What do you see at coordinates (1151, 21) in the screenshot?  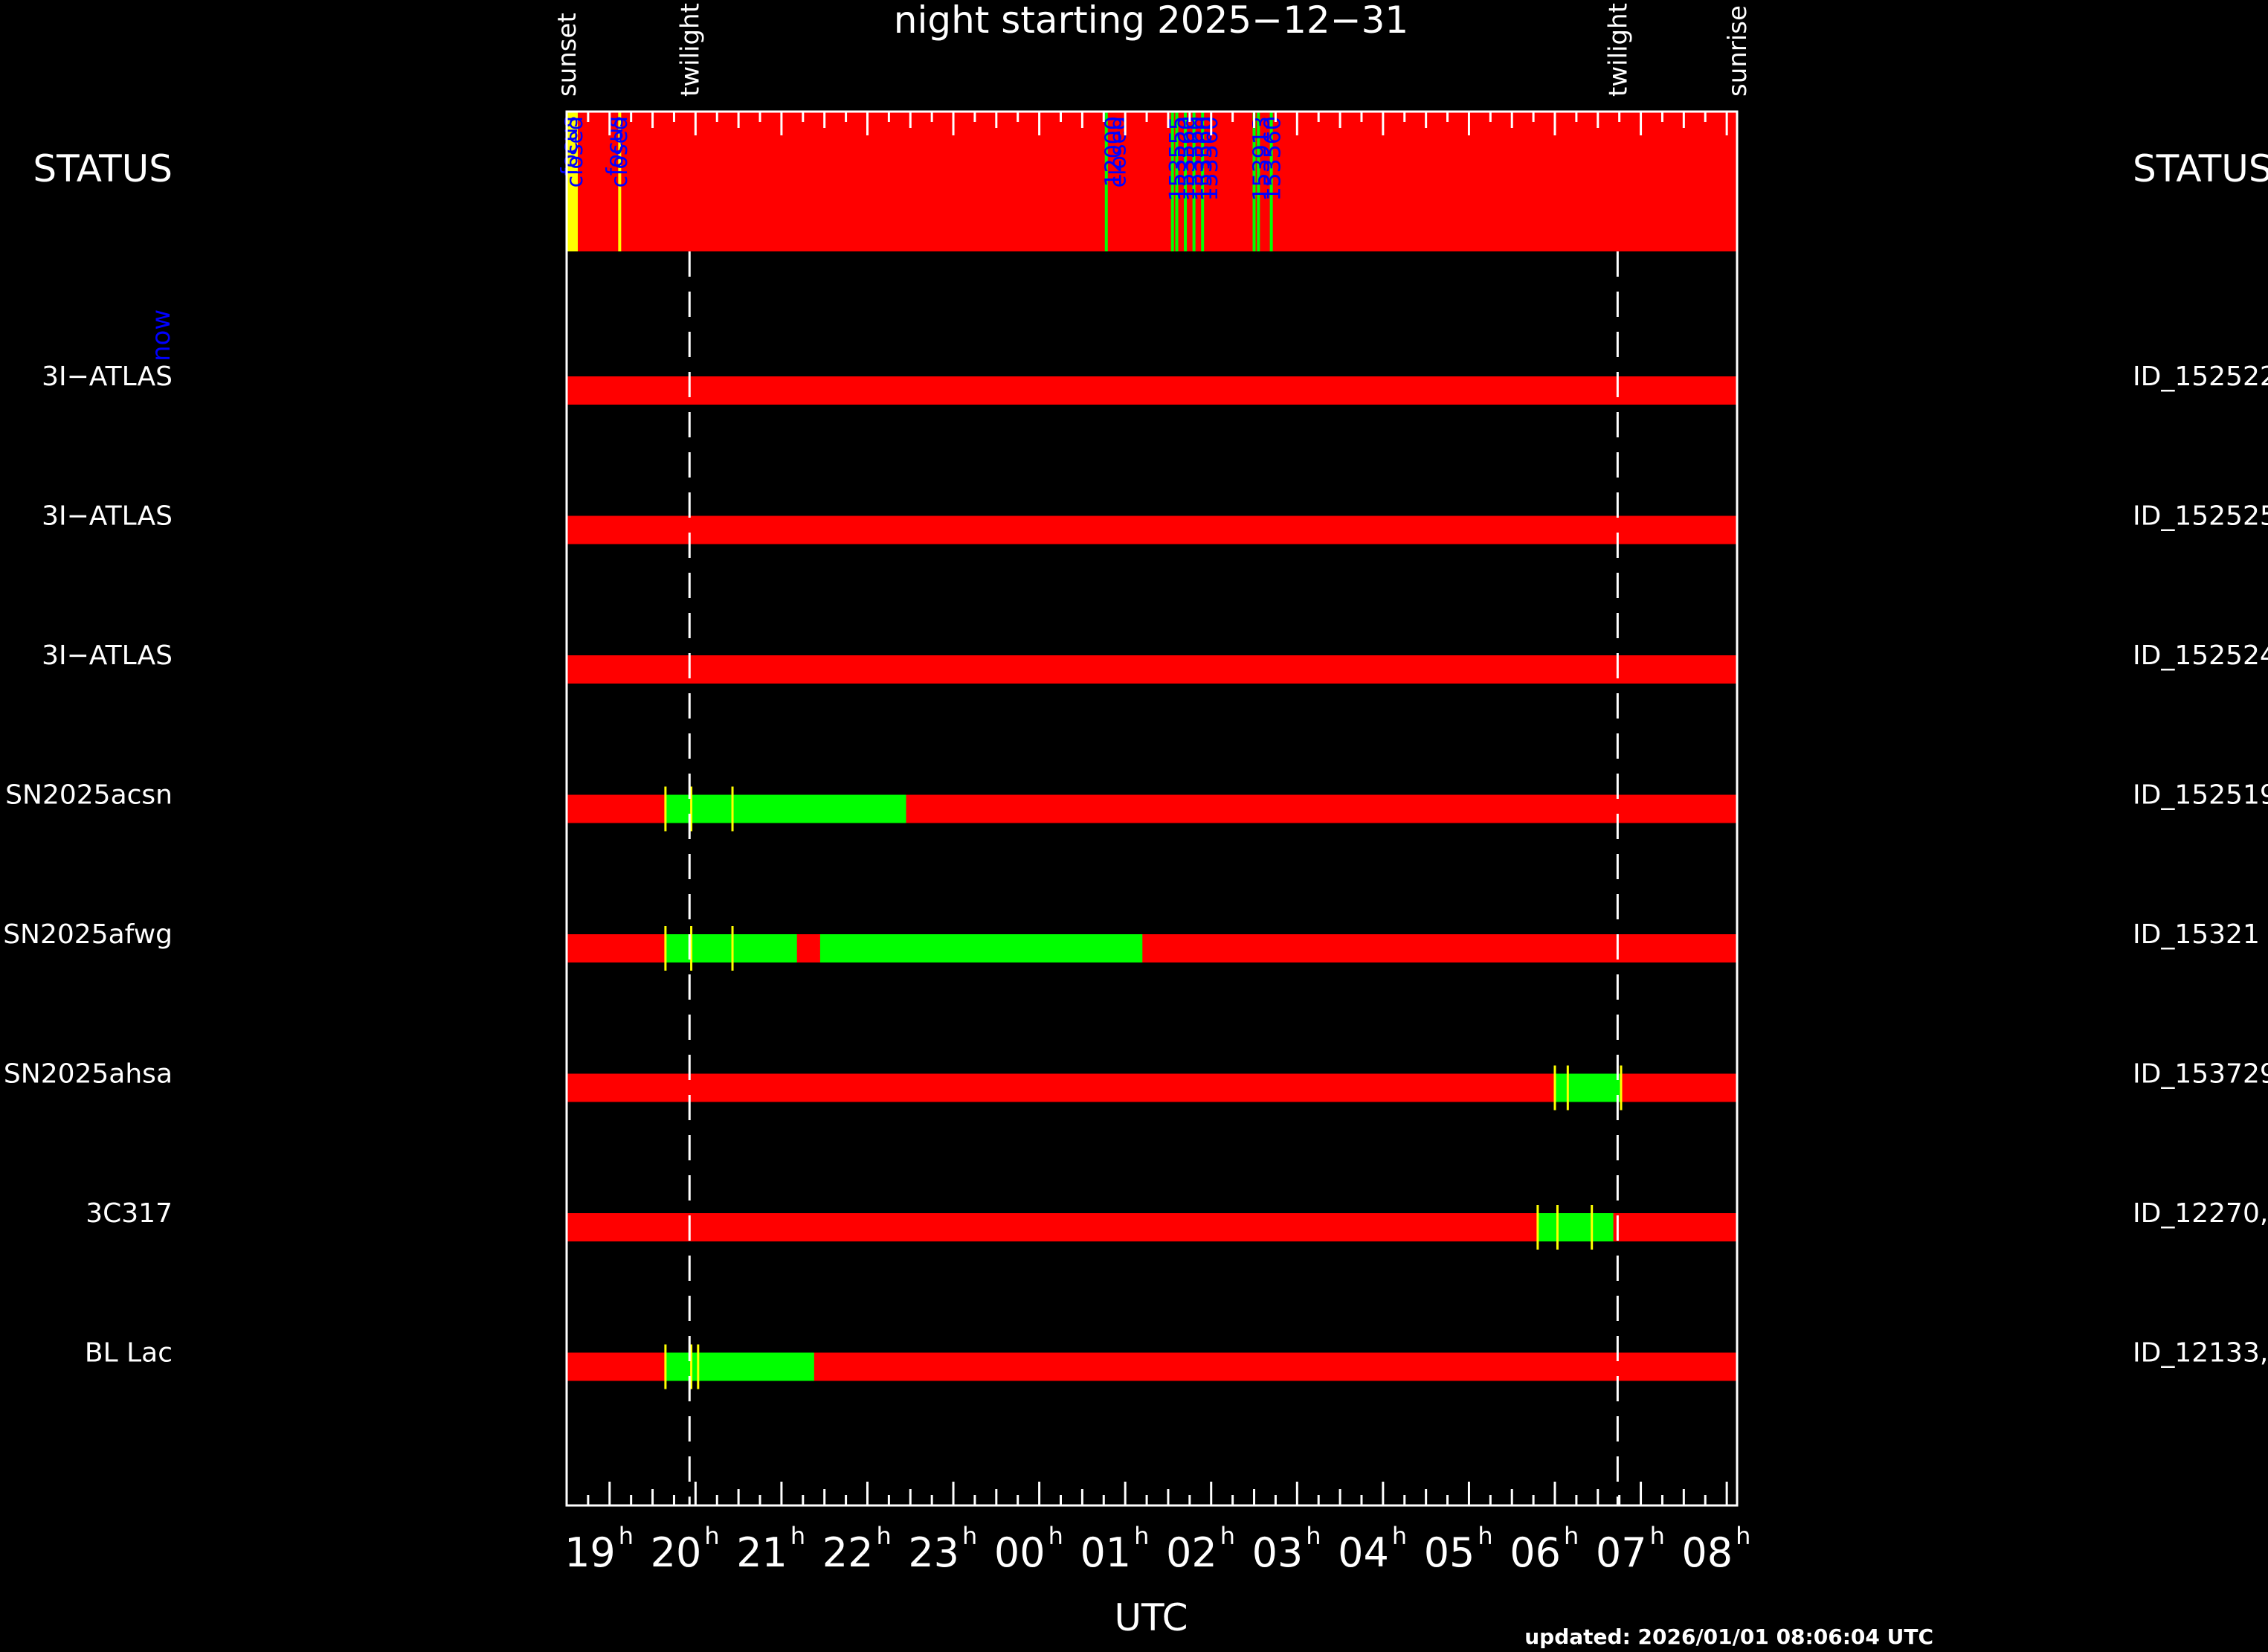 I see `chart-title: night starting 2025−12−31` at bounding box center [1151, 21].